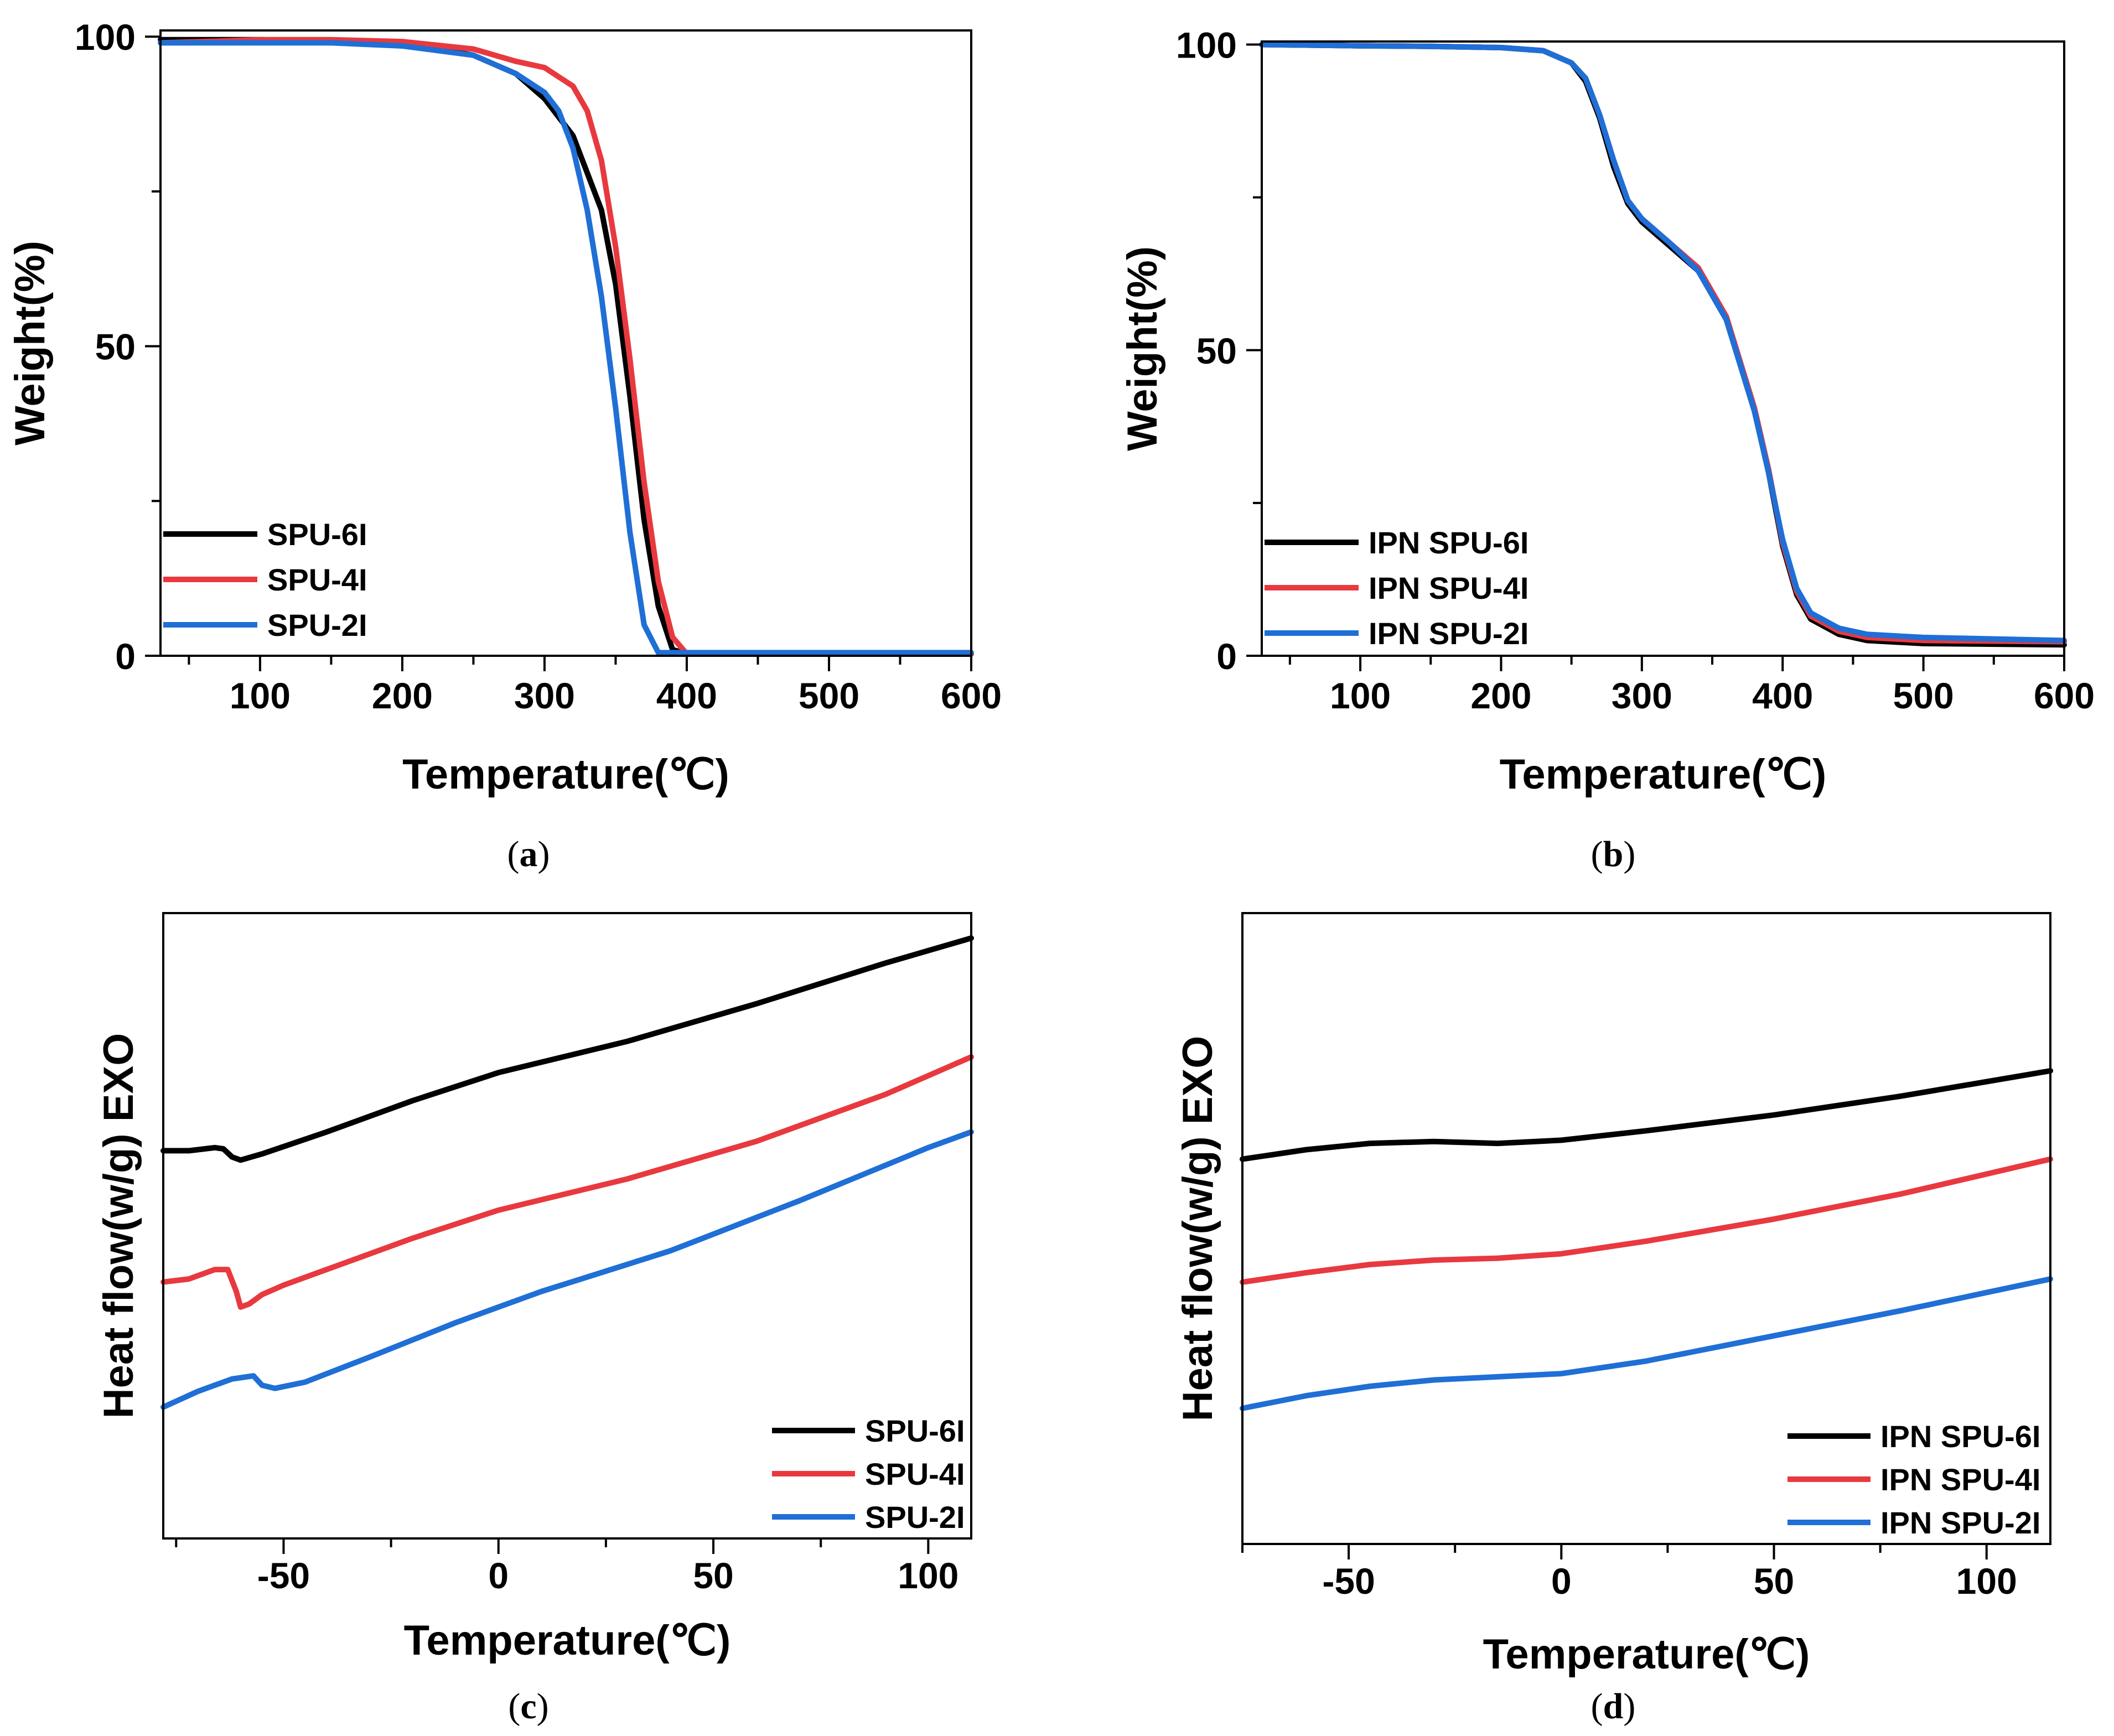  Describe the element at coordinates (567, 1049) in the screenshot. I see `series-line-spu-6i` at that location.